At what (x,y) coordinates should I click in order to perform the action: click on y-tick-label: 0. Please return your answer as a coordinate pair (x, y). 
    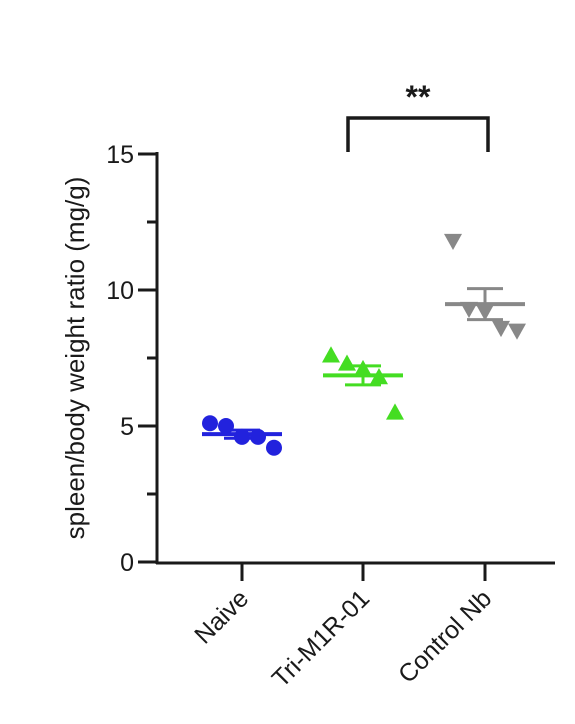
    Looking at the image, I should click on (127, 563).